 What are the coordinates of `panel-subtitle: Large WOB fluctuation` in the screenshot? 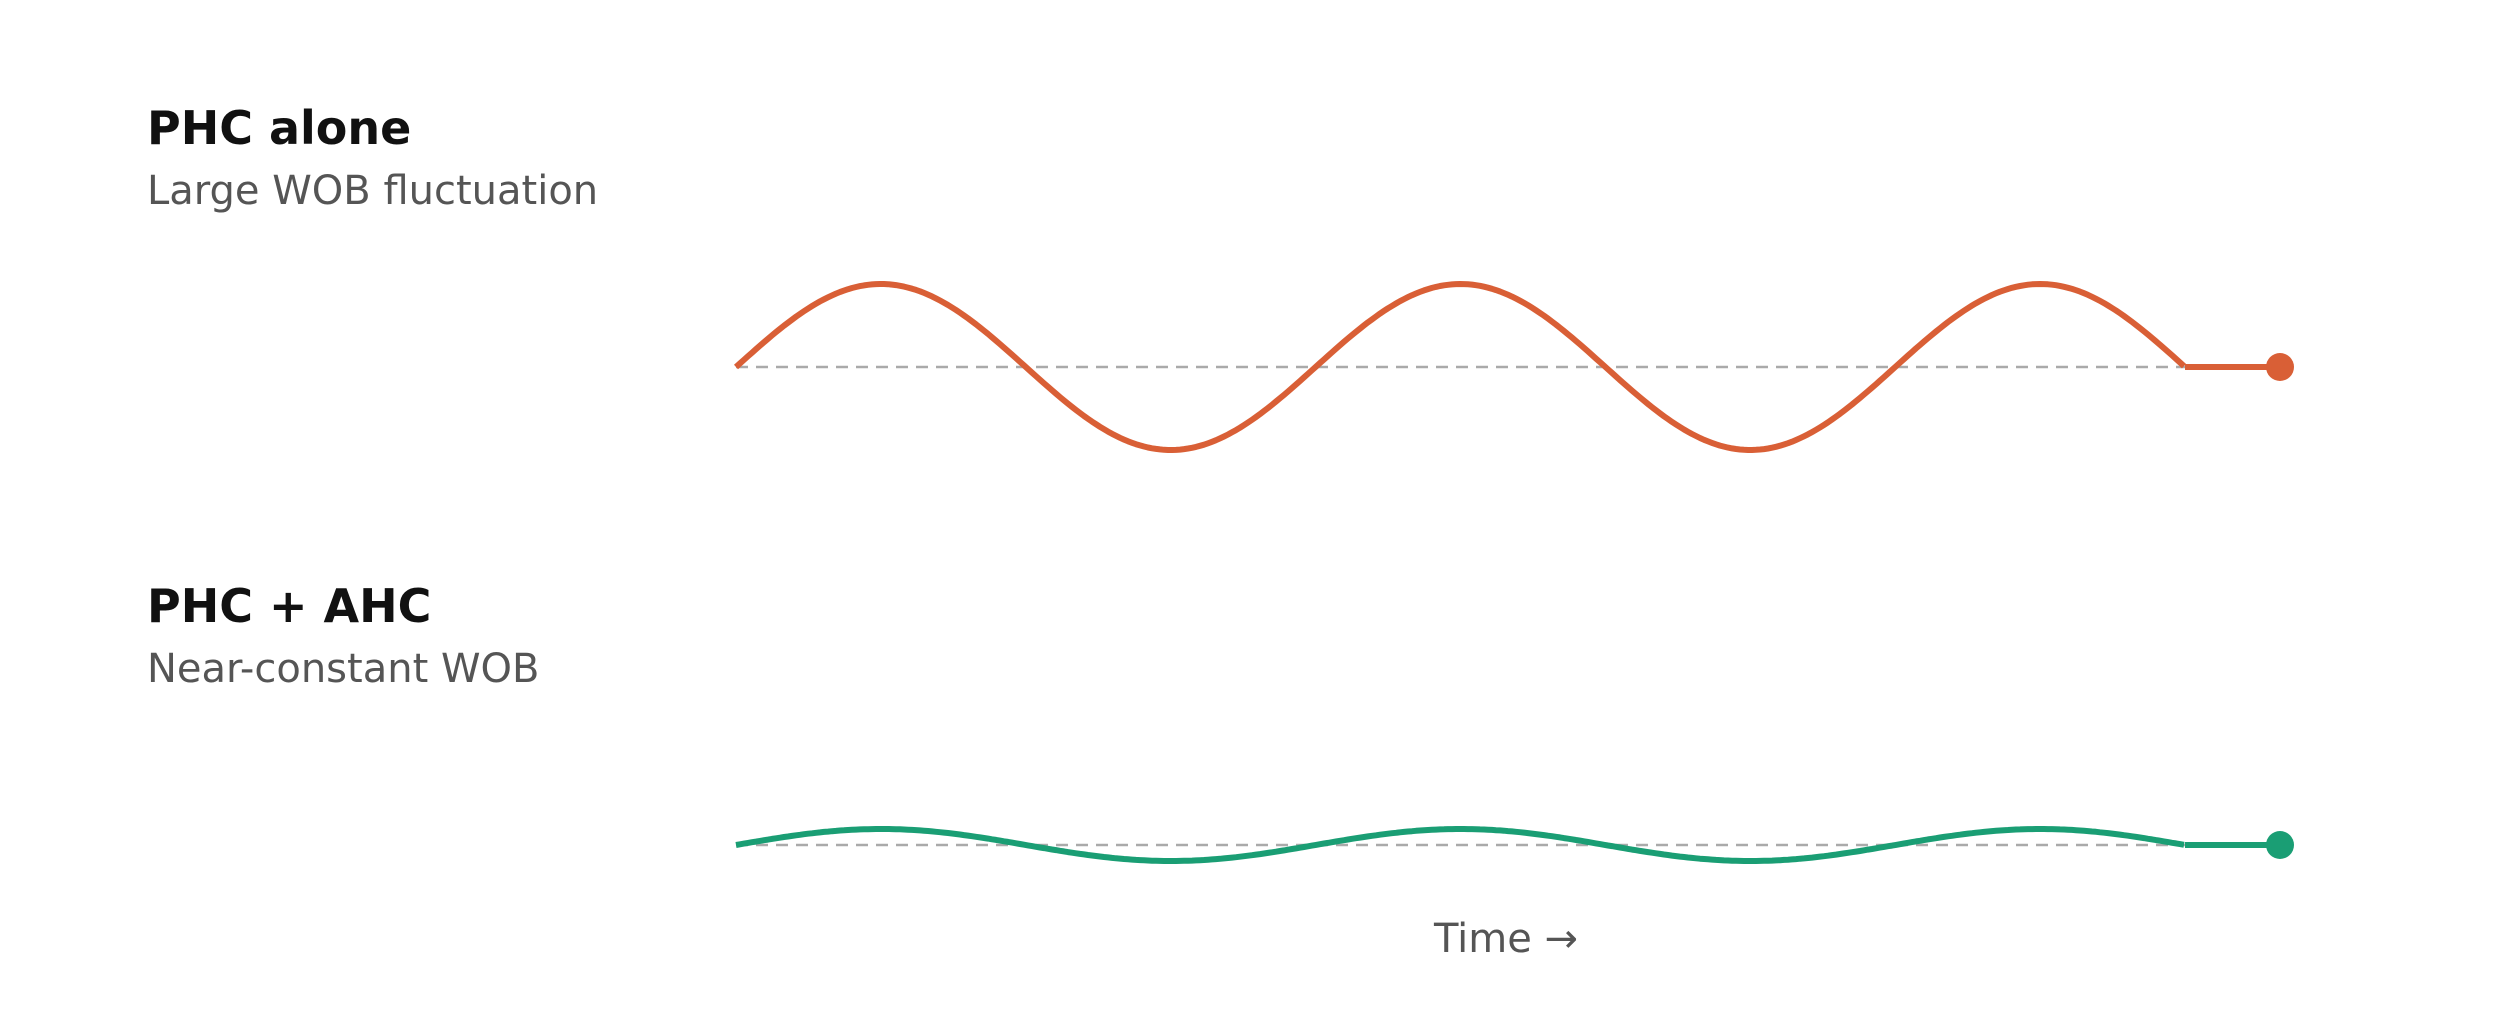 It's located at (372, 191).